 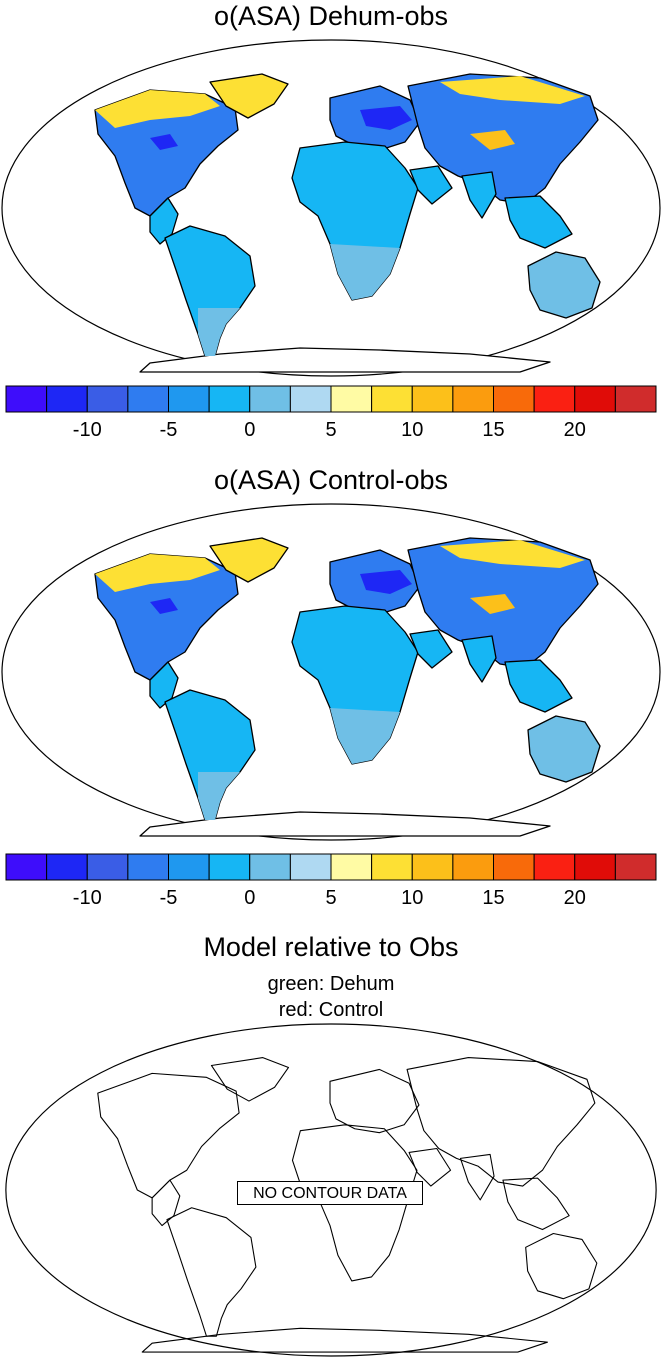 I want to click on continent-north-america, so click(x=168, y=1135).